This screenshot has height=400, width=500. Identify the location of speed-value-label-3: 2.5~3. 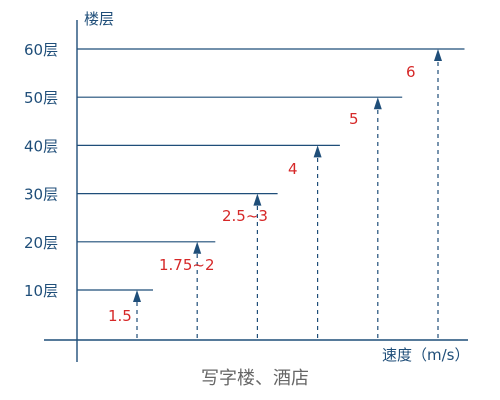
(245, 216).